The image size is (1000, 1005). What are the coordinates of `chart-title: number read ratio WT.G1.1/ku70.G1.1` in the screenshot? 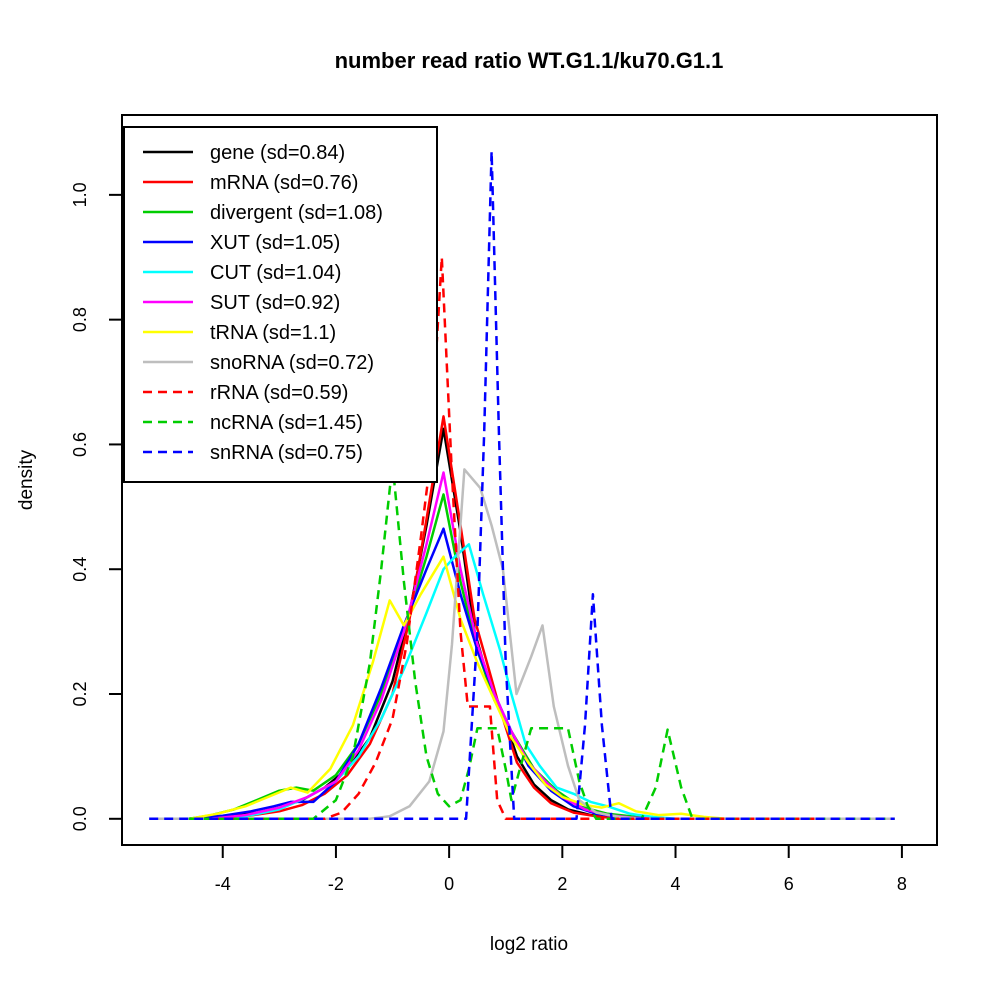 It's located at (529, 60).